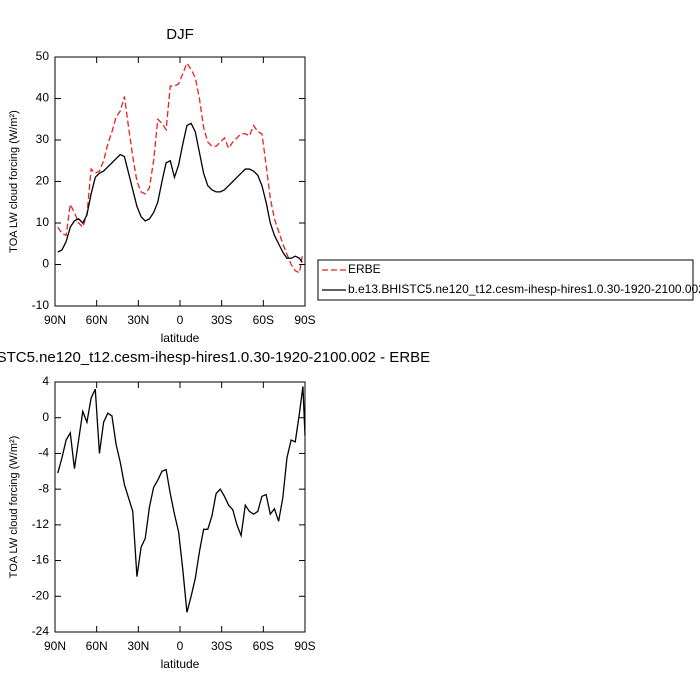 The image size is (700, 700). Describe the element at coordinates (505, 280) in the screenshot. I see `legend-box` at that location.